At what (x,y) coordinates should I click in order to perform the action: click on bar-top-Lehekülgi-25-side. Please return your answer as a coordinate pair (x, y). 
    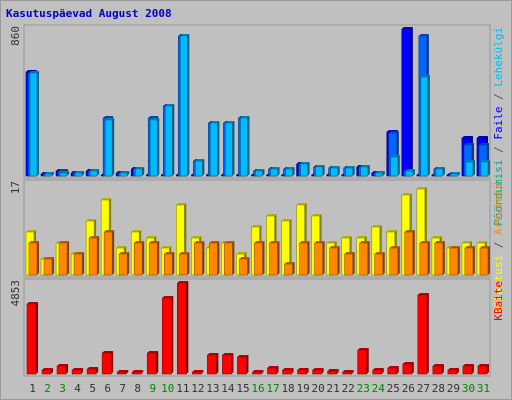
    Looking at the image, I should click on (398, 165).